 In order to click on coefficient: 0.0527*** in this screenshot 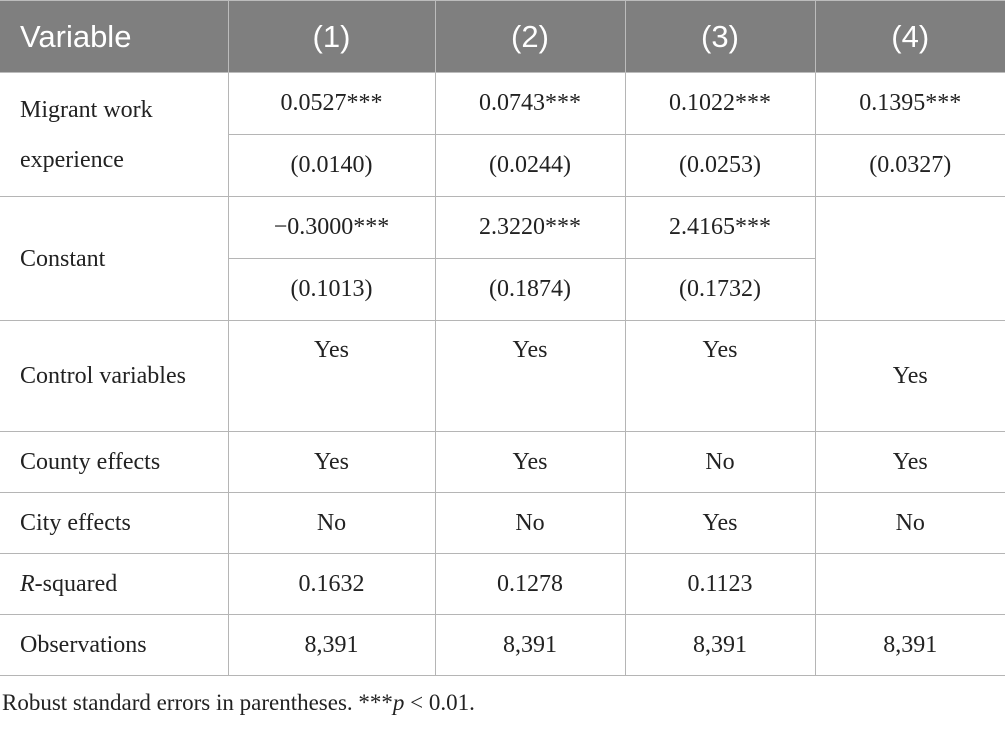, I will do `click(331, 103)`.